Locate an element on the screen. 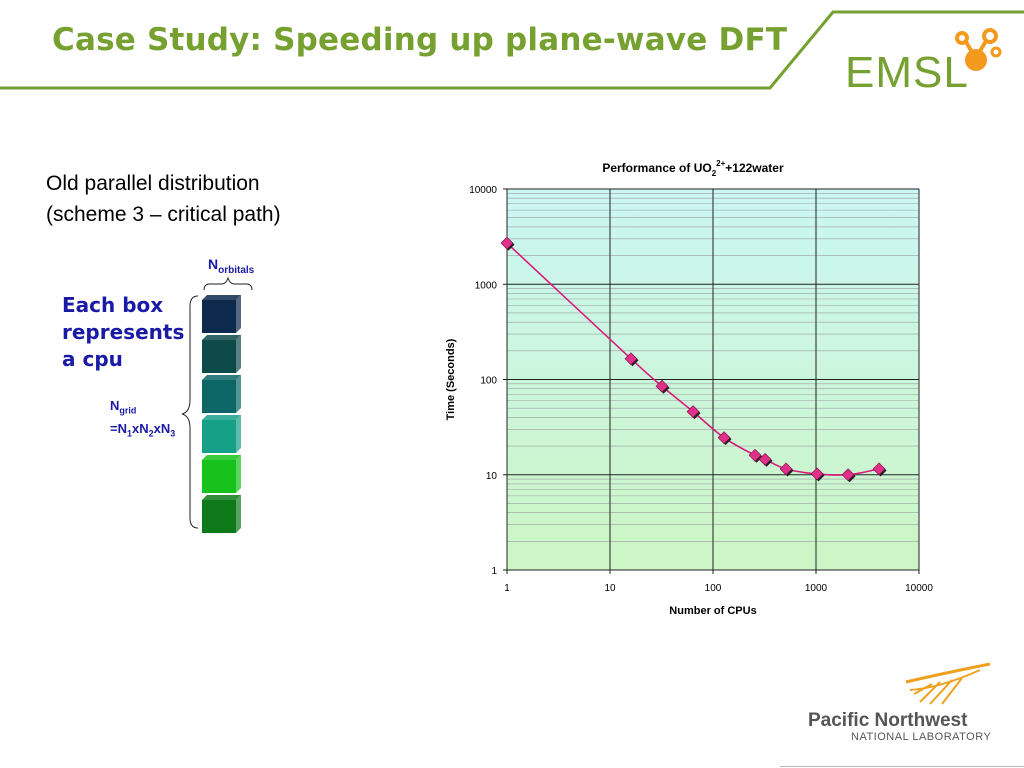 This screenshot has height=768, width=1024. each-box-line1: Each box is located at coordinates (113, 305).